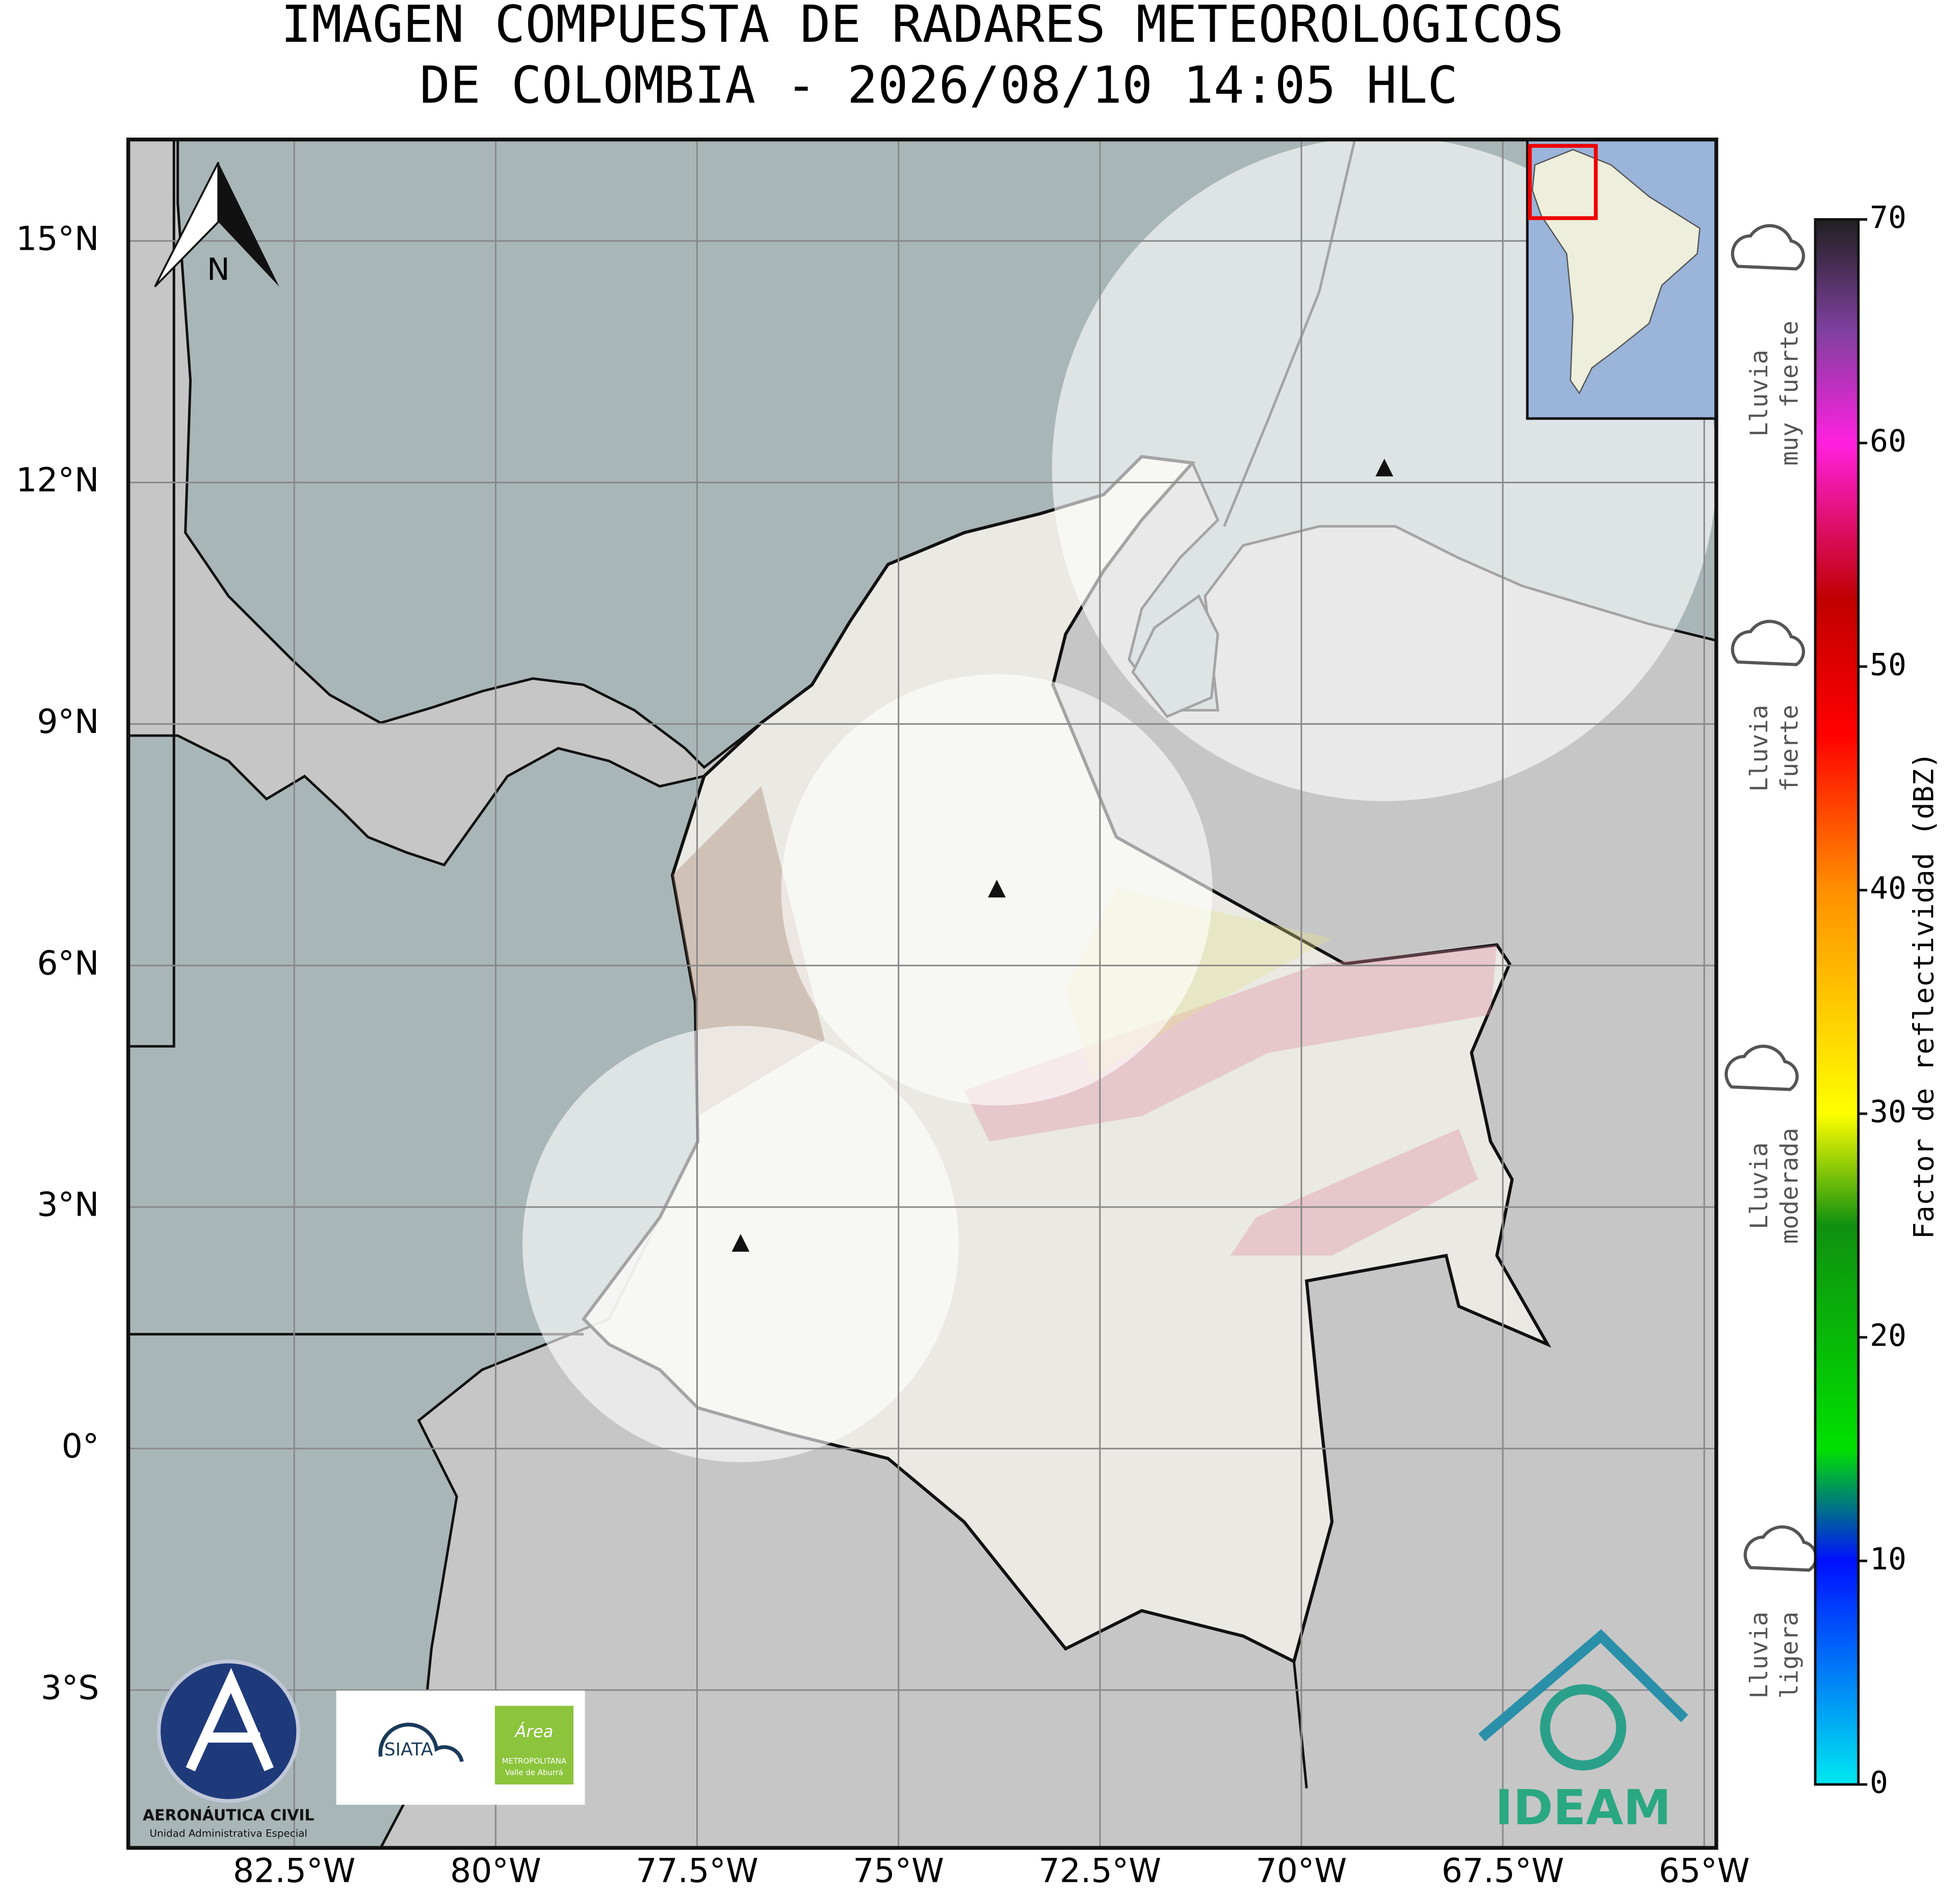  Describe the element at coordinates (68, 1205) in the screenshot. I see `y-tick-label: 3°N` at that location.